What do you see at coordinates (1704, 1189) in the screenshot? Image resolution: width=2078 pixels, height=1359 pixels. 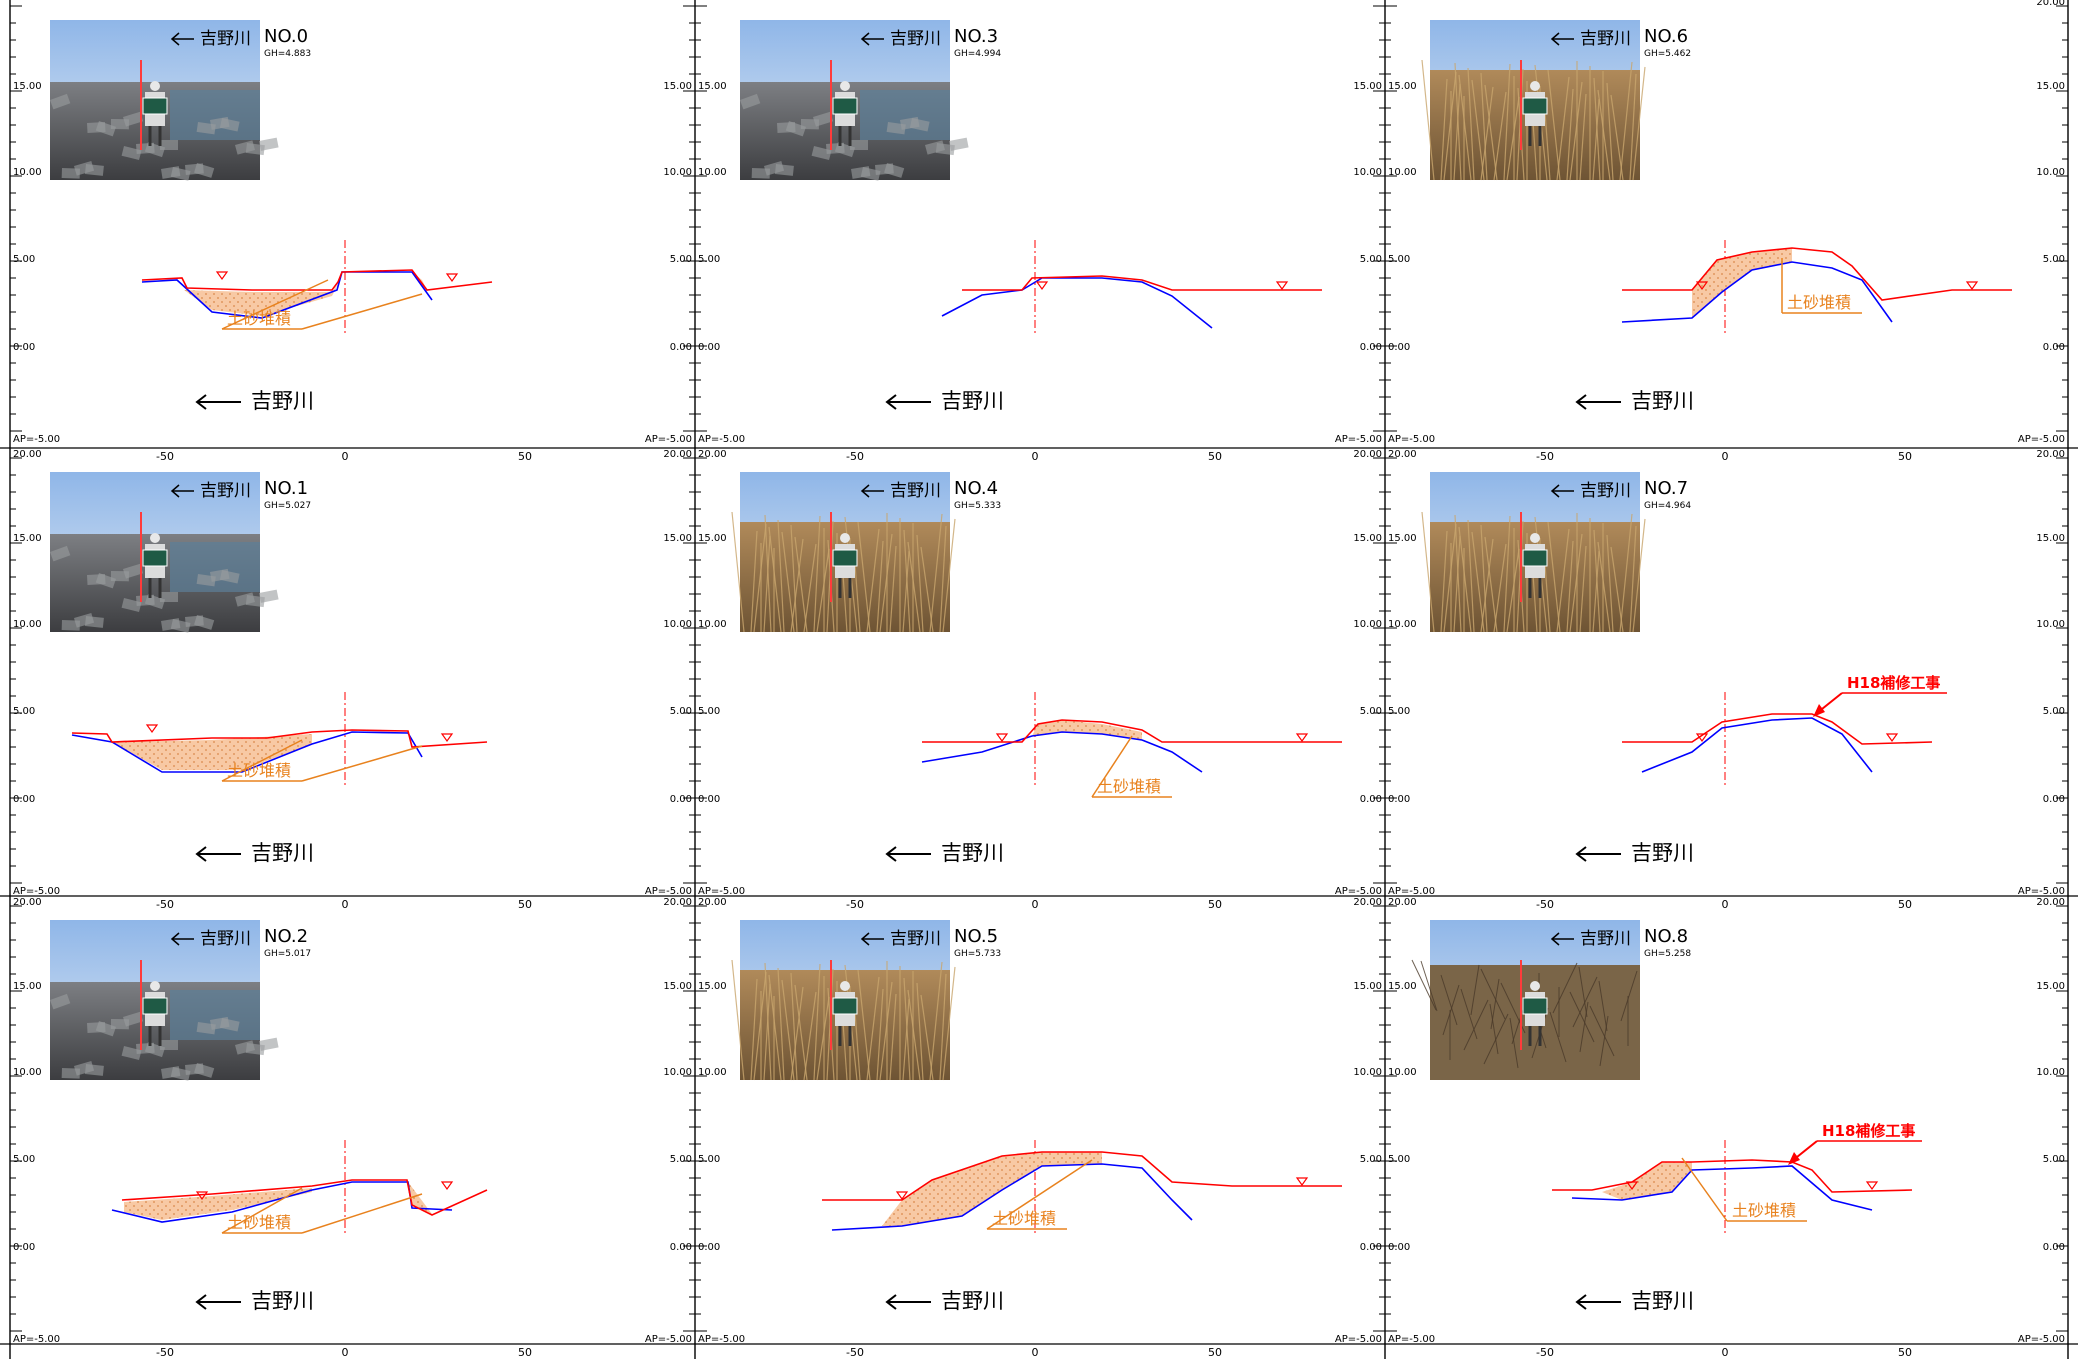 I see `callout-arrow-icon` at bounding box center [1704, 1189].